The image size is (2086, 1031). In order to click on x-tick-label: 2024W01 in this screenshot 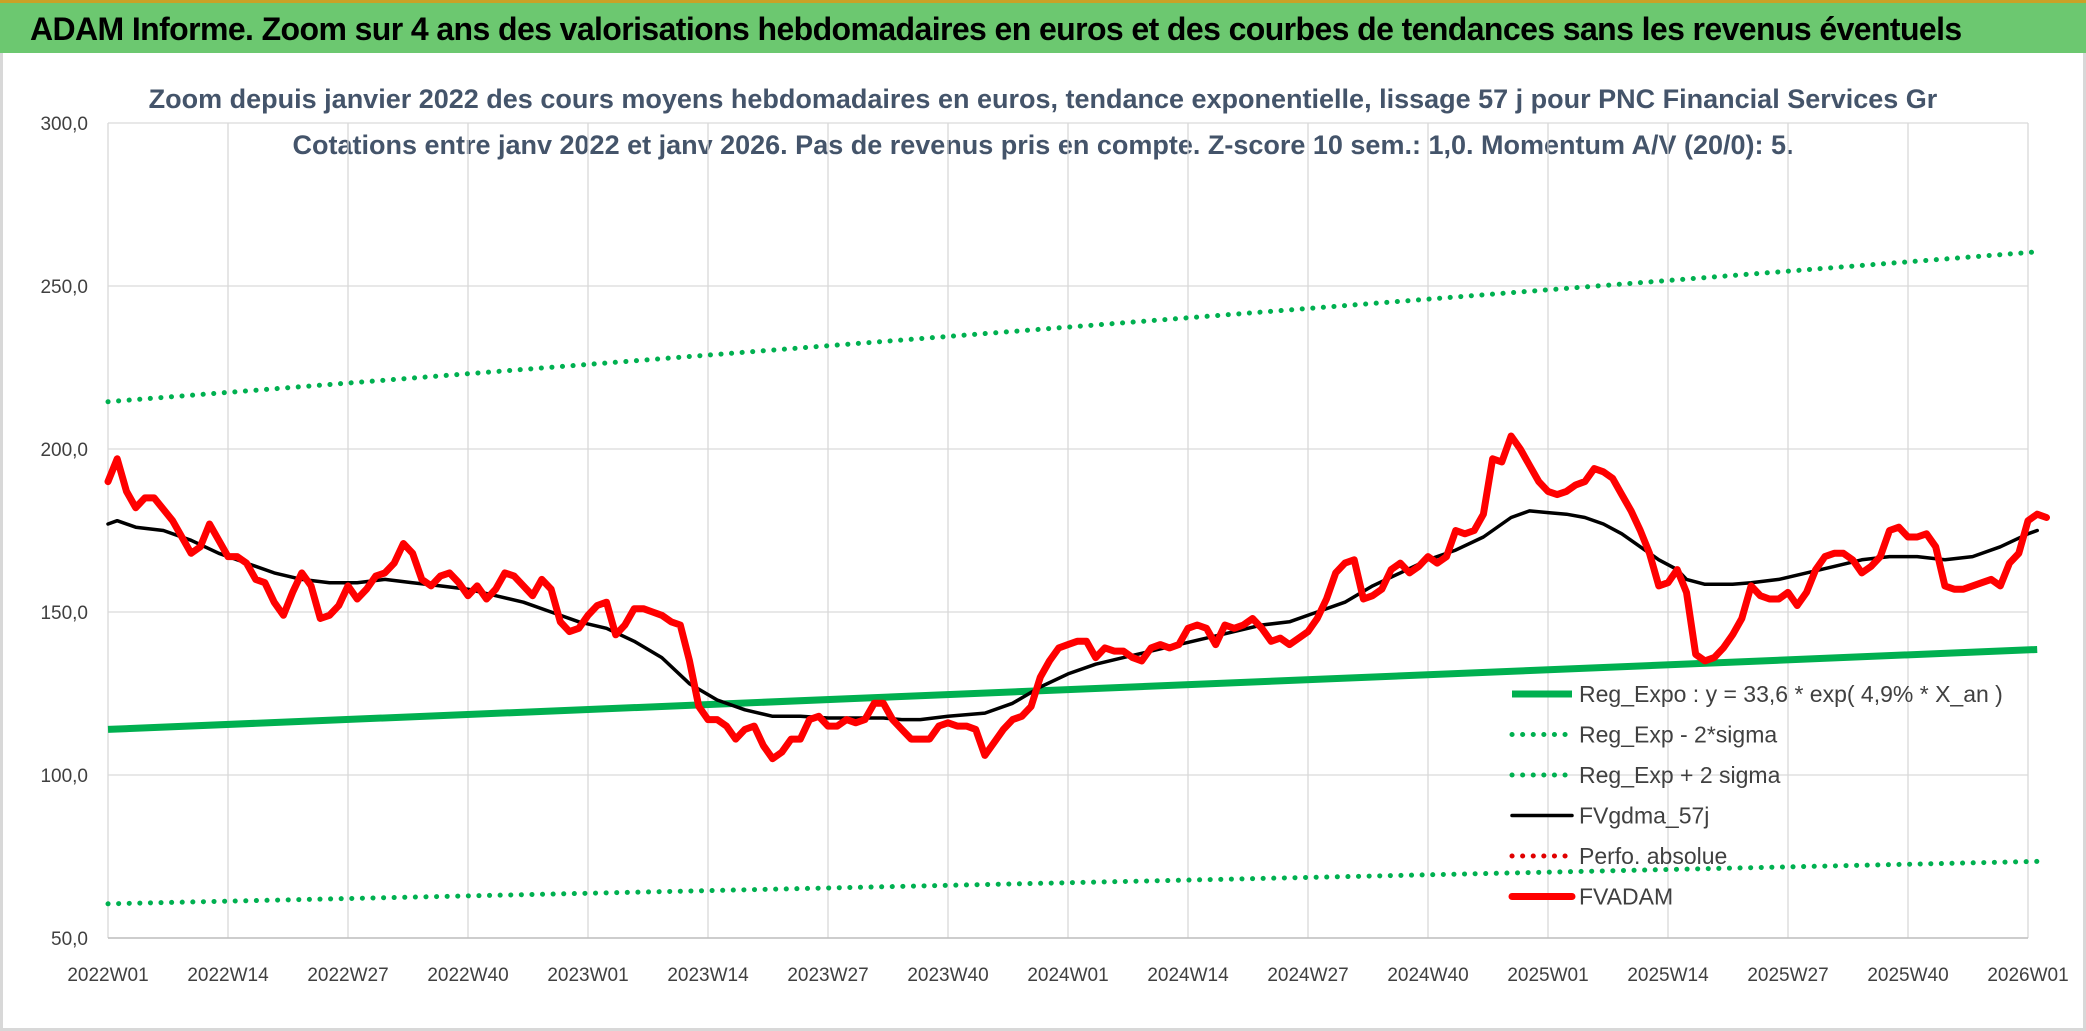, I will do `click(1067, 975)`.